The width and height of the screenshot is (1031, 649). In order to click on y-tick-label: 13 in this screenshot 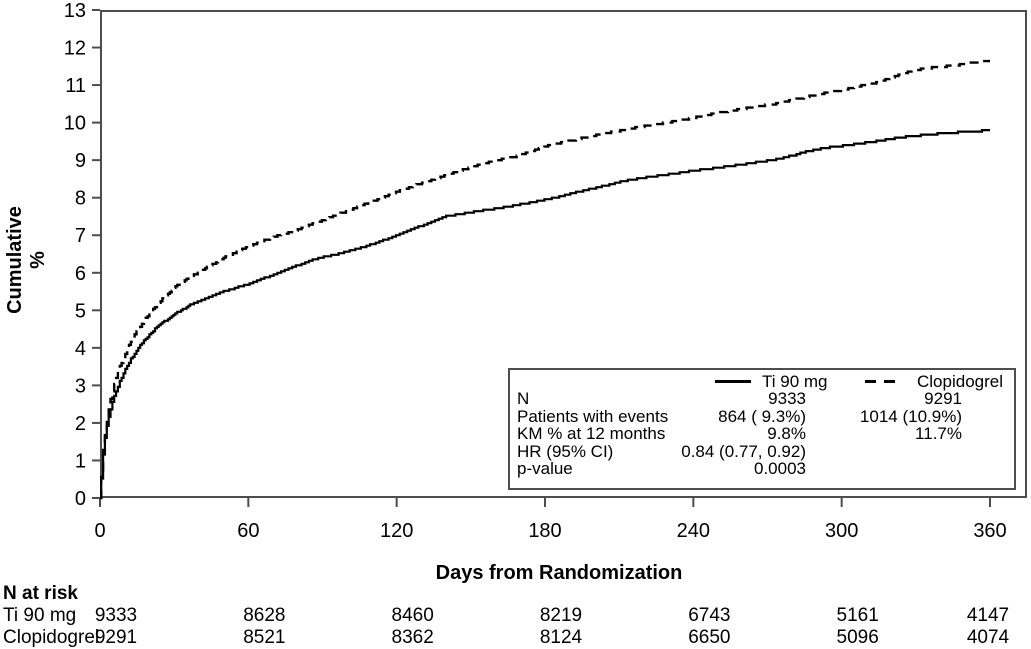, I will do `click(75, 11)`.